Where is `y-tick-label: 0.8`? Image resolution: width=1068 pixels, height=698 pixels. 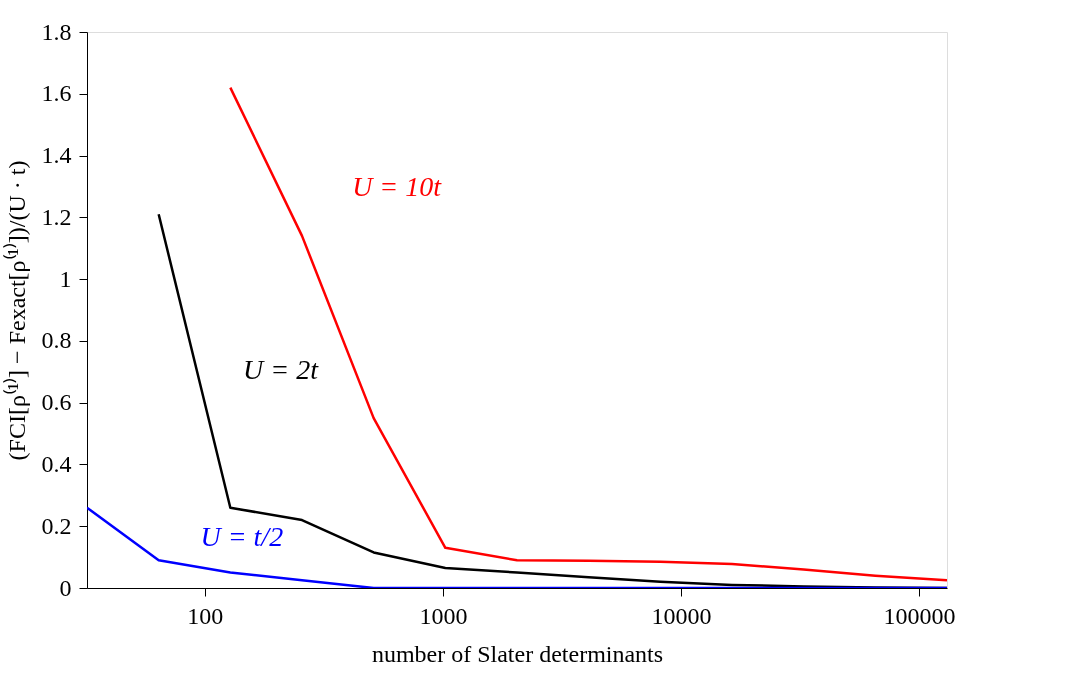
y-tick-label: 0.8 is located at coordinates (56, 340).